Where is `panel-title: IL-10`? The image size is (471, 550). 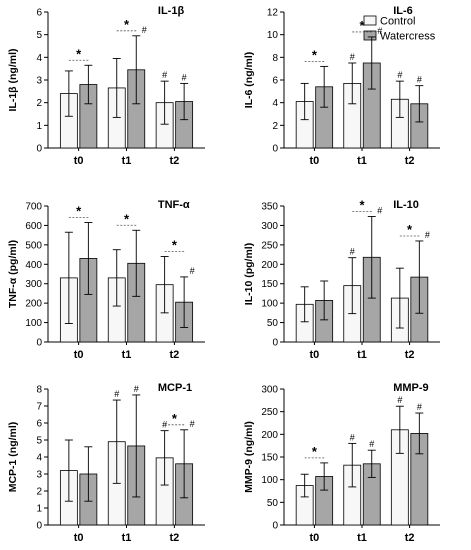 panel-title: IL-10 is located at coordinates (406, 205).